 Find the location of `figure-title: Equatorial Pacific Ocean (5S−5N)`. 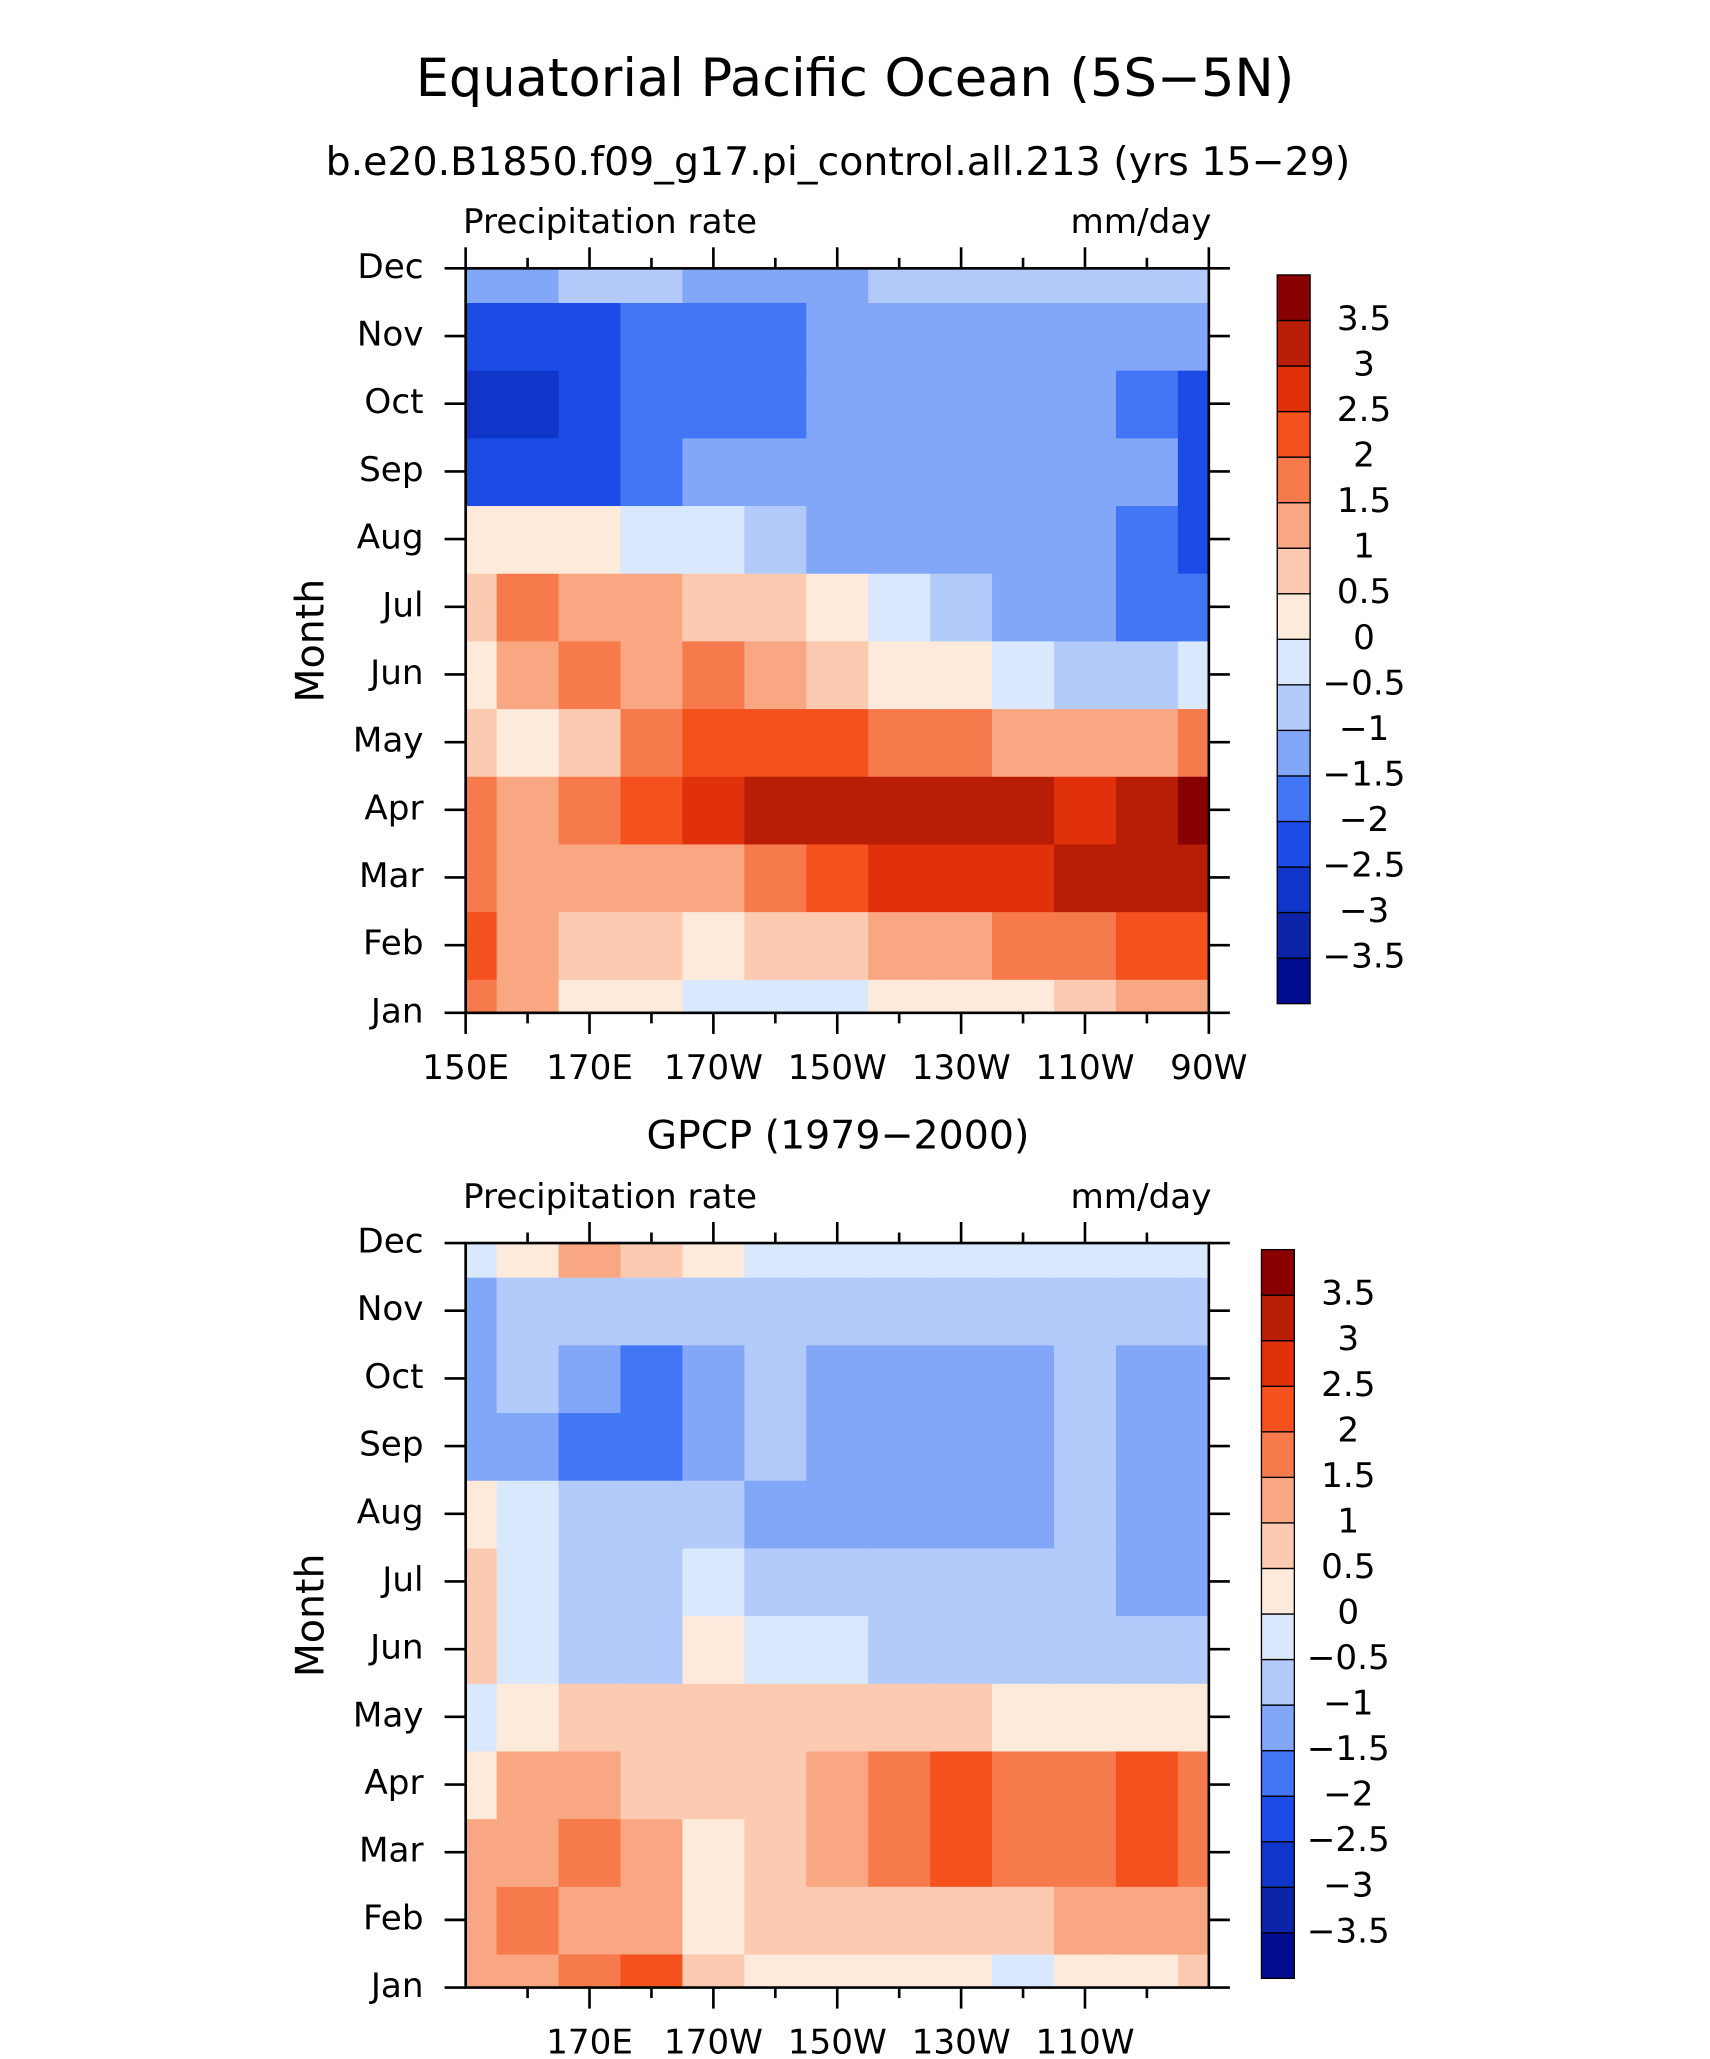

figure-title: Equatorial Pacific Ocean (5S−5N) is located at coordinates (855, 78).